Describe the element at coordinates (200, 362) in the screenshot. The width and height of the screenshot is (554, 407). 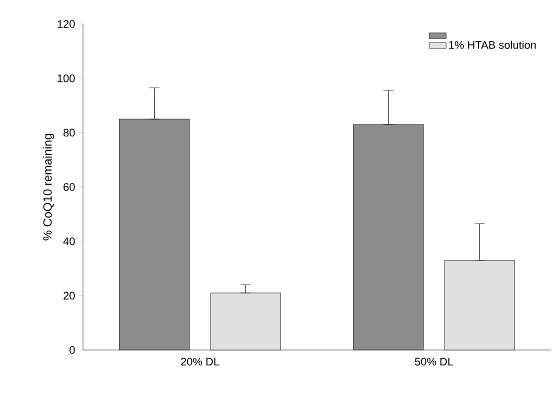
I see `x-tick-label: 20% DL` at that location.